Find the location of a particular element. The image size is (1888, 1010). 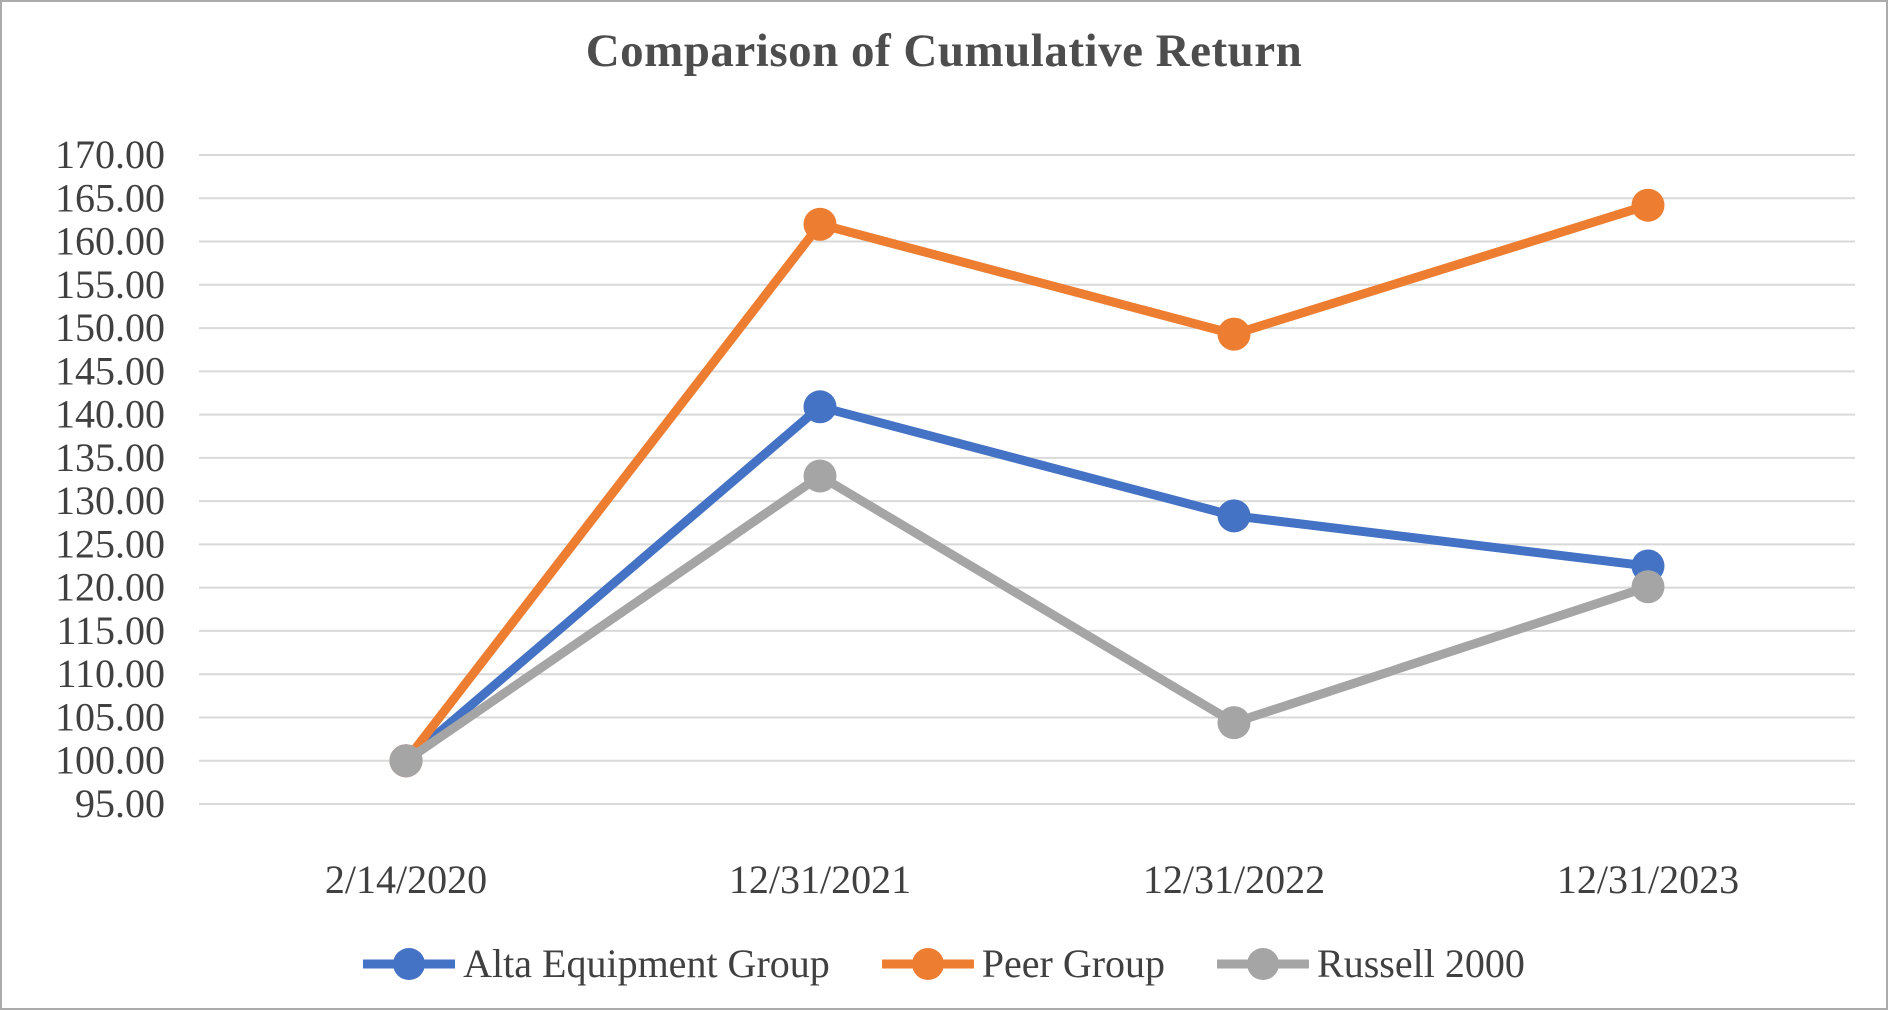

x-axis-tick-label: 12/31/2022 is located at coordinates (1234, 879).